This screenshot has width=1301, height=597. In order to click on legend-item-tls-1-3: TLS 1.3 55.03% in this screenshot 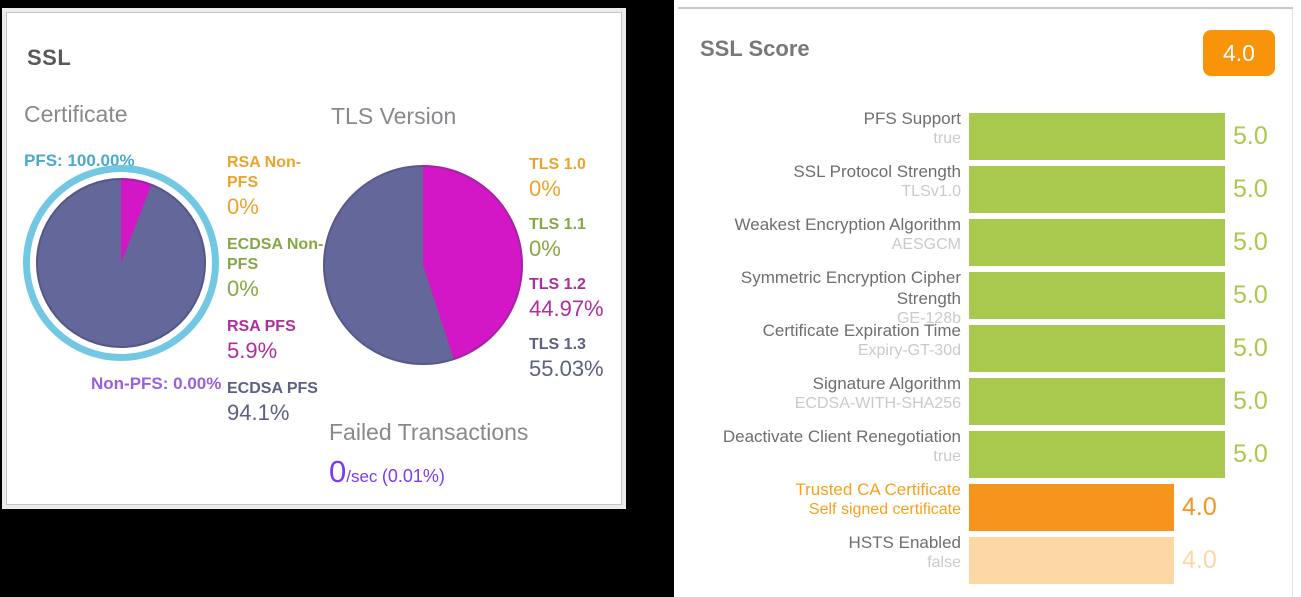, I will do `click(575, 358)`.